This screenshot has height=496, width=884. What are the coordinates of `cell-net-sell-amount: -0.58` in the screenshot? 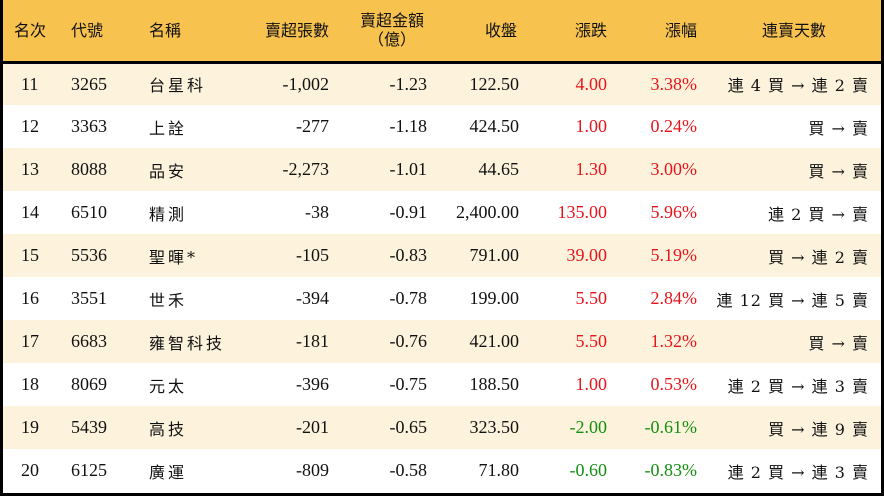 It's located at (408, 470).